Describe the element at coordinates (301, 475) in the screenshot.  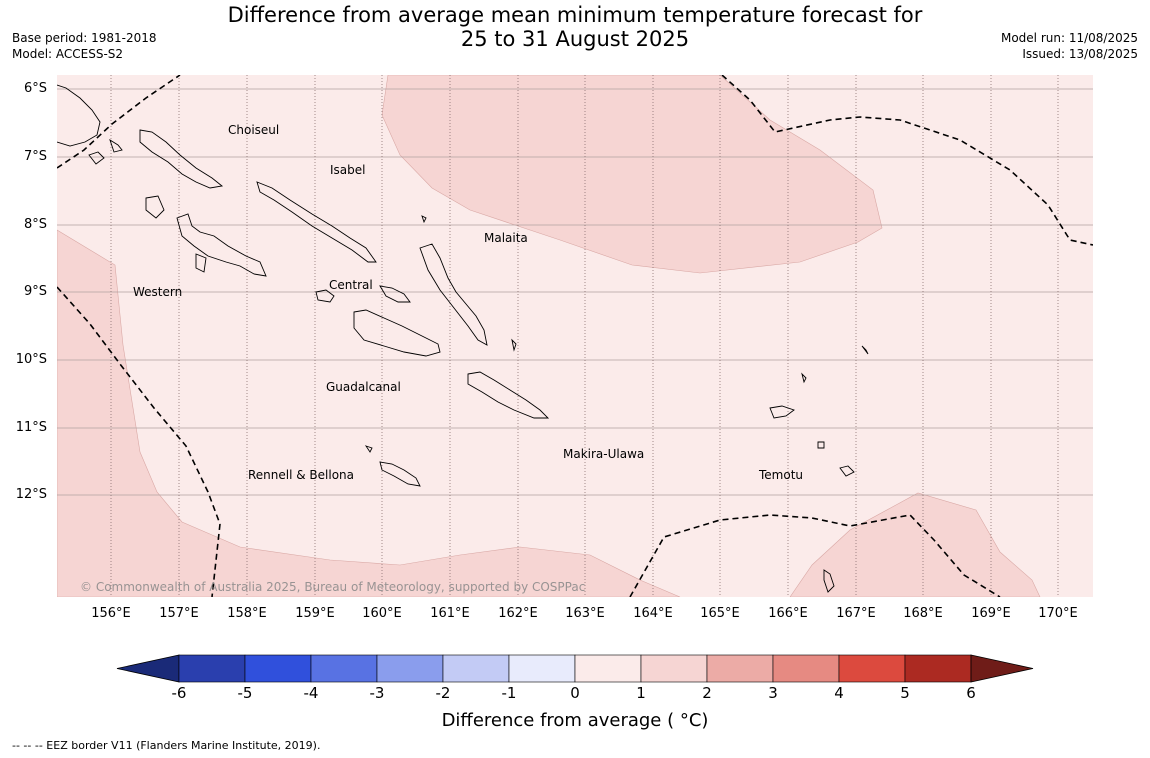
I see `region-label-rennell-bellona: Rennell & Bellona` at that location.